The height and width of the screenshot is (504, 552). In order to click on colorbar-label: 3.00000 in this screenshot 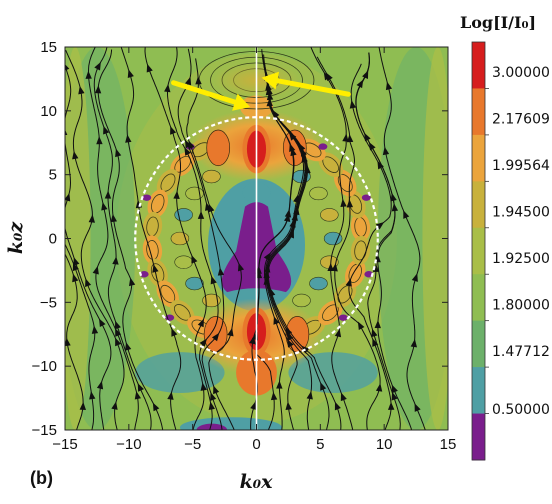, I will do `click(521, 73)`.